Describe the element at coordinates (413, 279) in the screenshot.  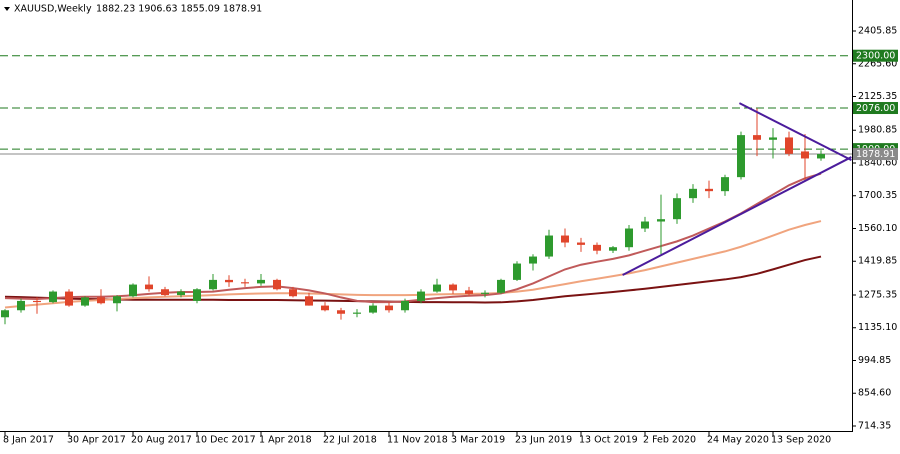
I see `moving-average` at that location.